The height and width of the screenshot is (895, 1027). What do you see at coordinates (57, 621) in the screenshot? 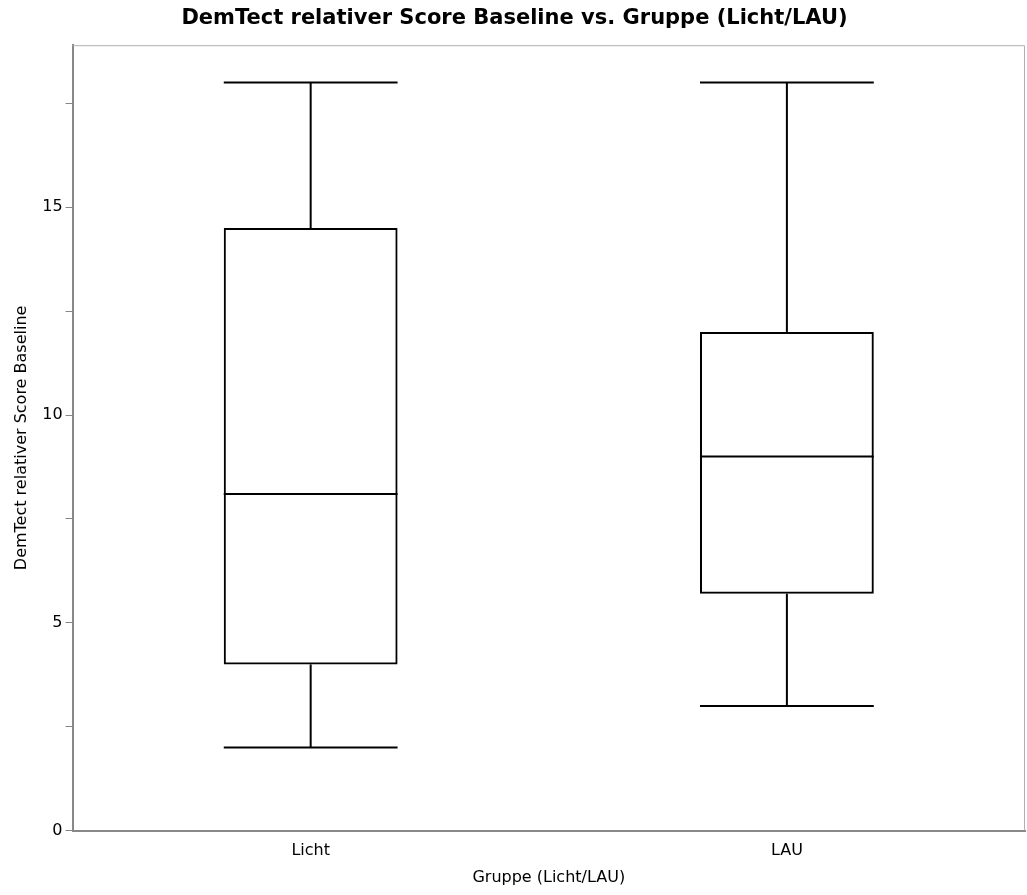
I see `y-tick-label: 5` at bounding box center [57, 621].